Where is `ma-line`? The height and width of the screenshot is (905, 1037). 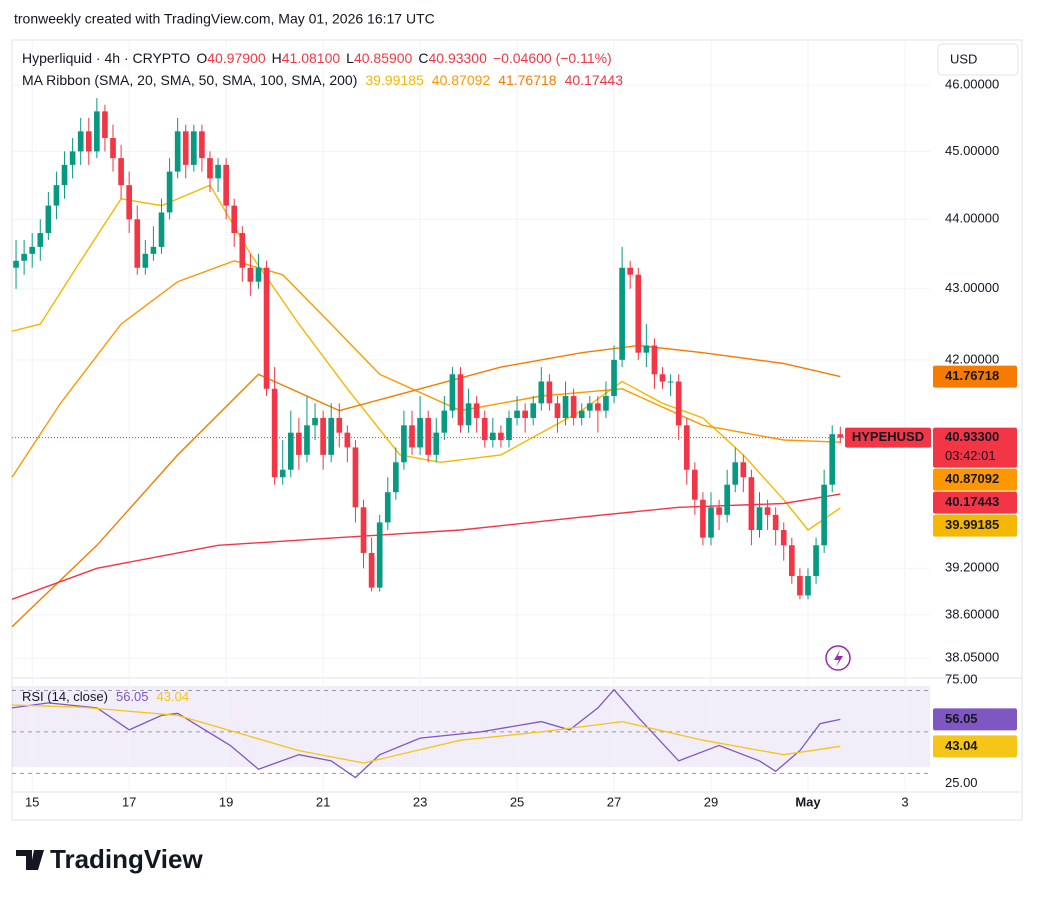 ma-line is located at coordinates (426, 546).